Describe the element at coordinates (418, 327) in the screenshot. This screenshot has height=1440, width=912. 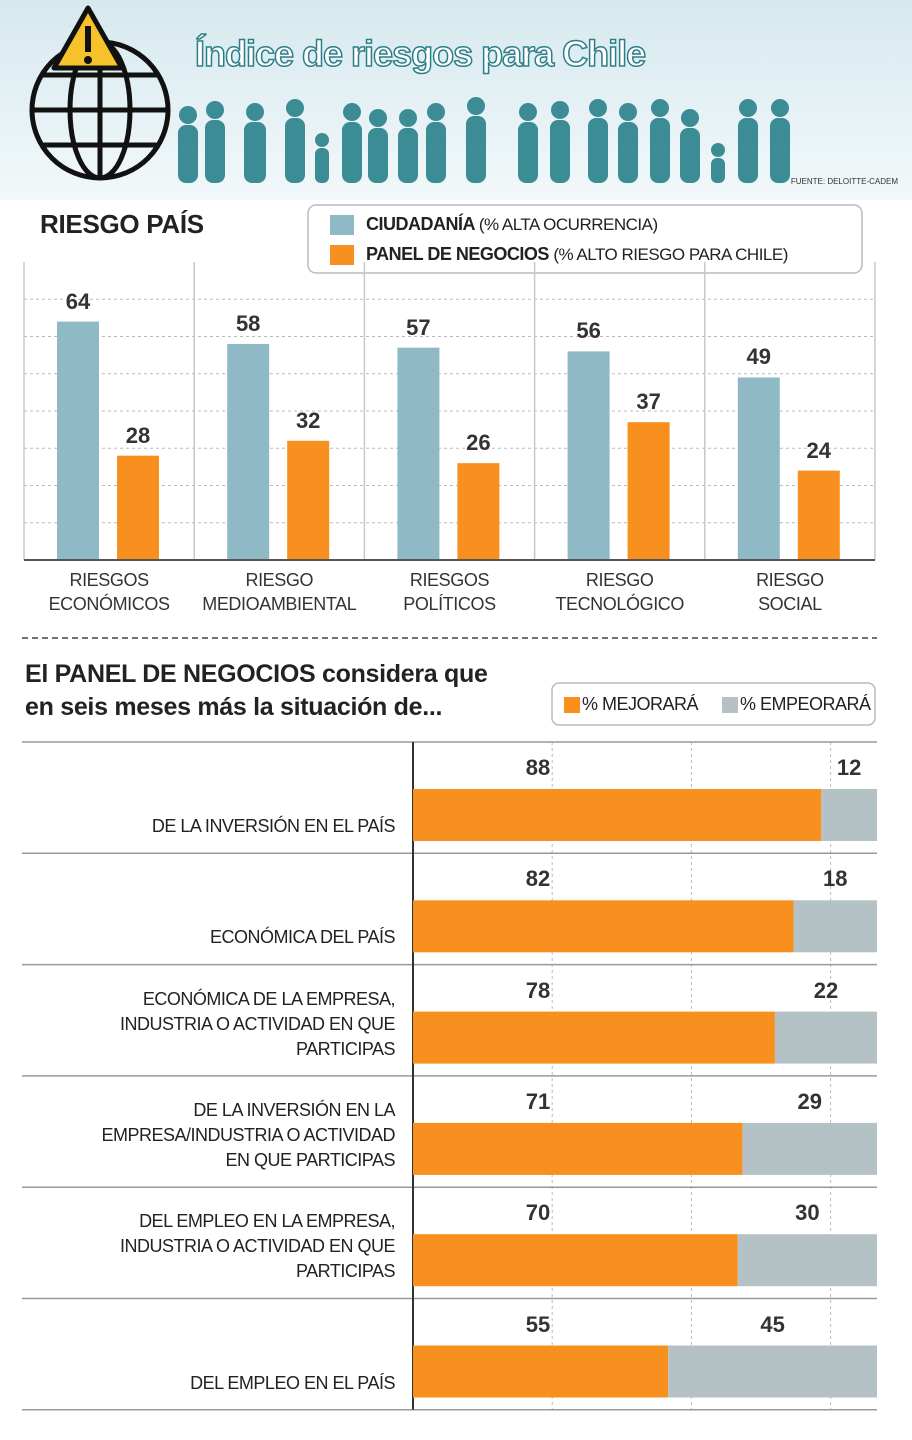
I see `value-label: 57` at that location.